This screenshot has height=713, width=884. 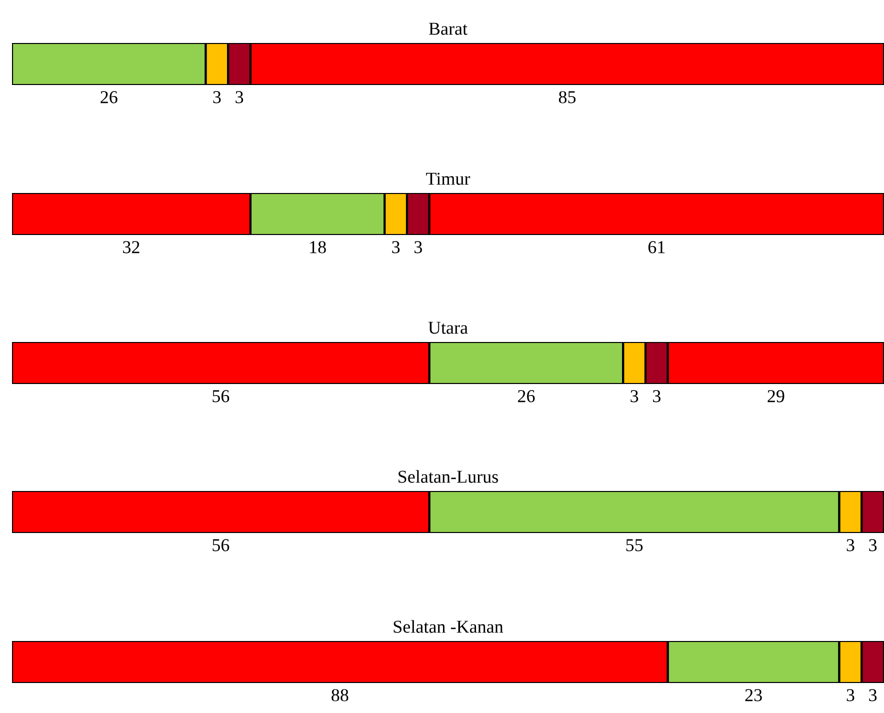 I want to click on data-label: 61, so click(x=656, y=247).